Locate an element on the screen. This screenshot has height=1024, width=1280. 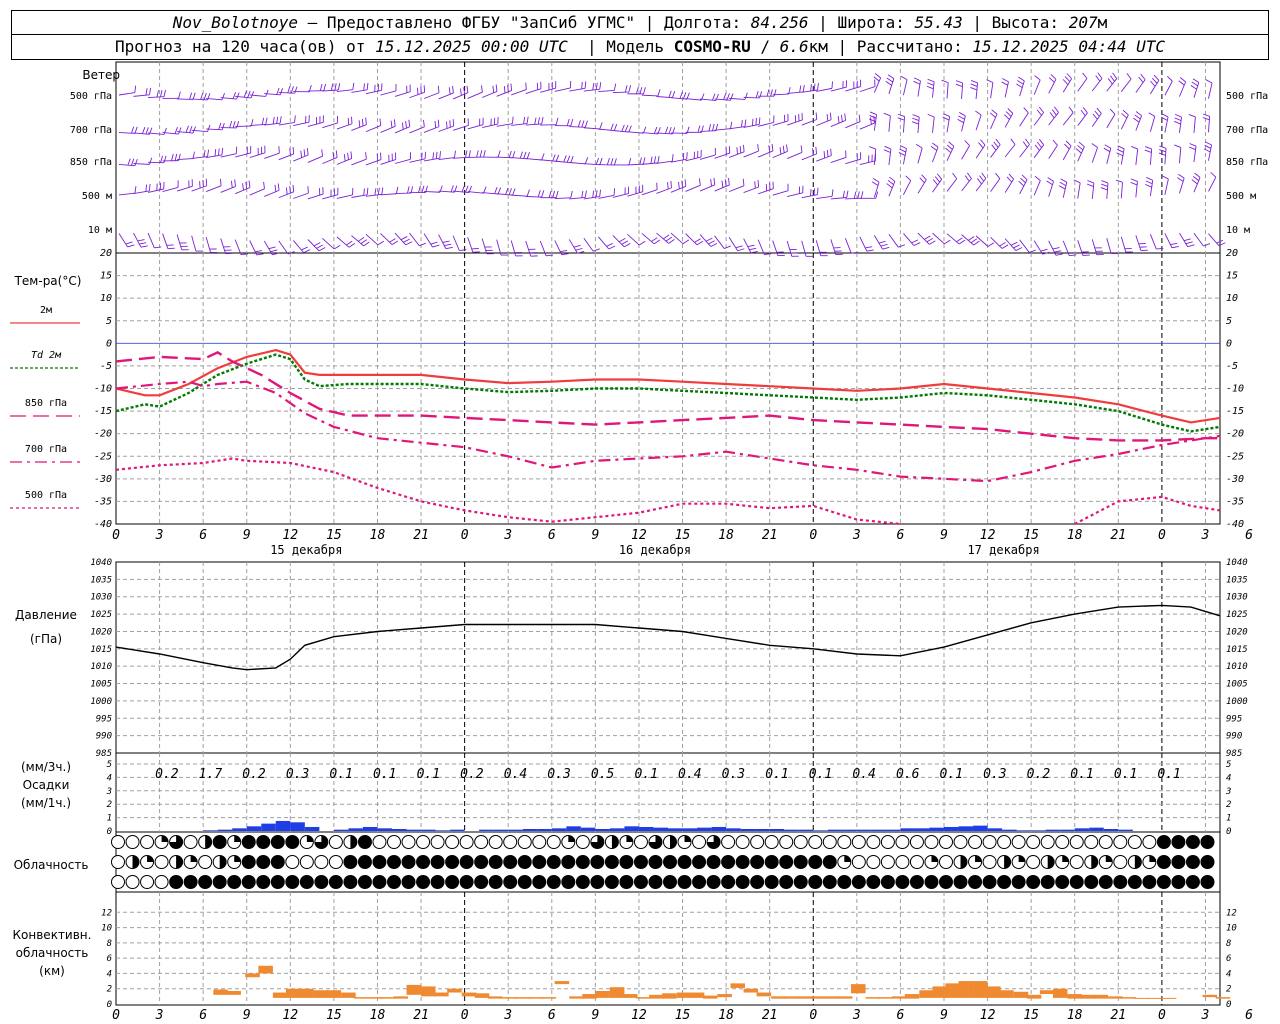
pres-ytick-left-1010: 1010 is located at coordinates (101, 667).